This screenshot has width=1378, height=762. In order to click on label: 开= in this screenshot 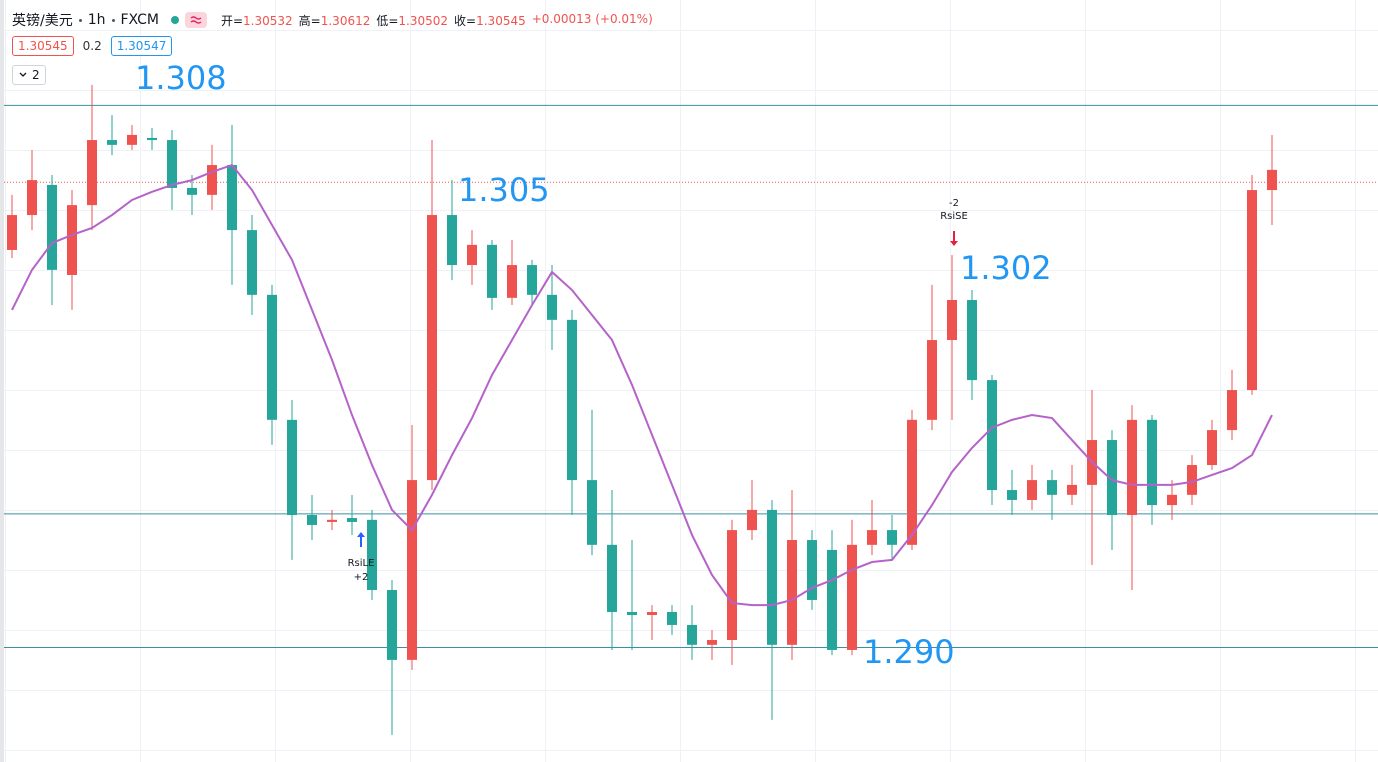, I will do `click(232, 20)`.